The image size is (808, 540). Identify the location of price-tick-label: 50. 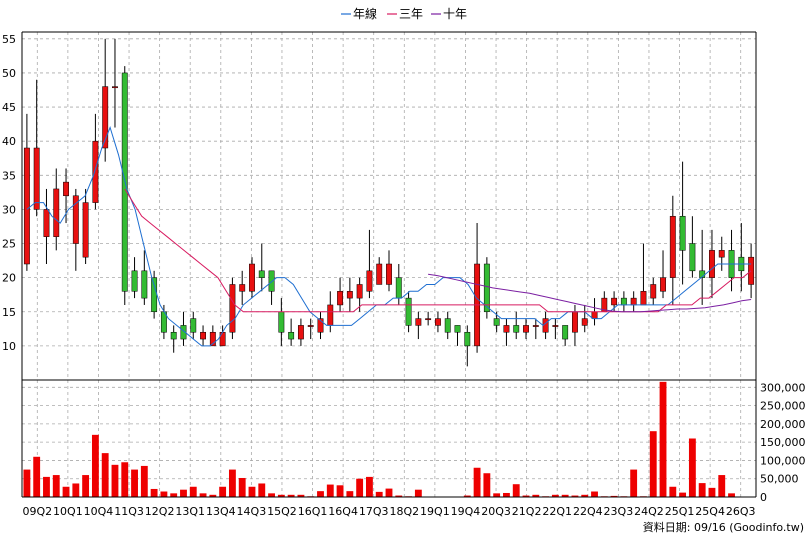
(9, 73).